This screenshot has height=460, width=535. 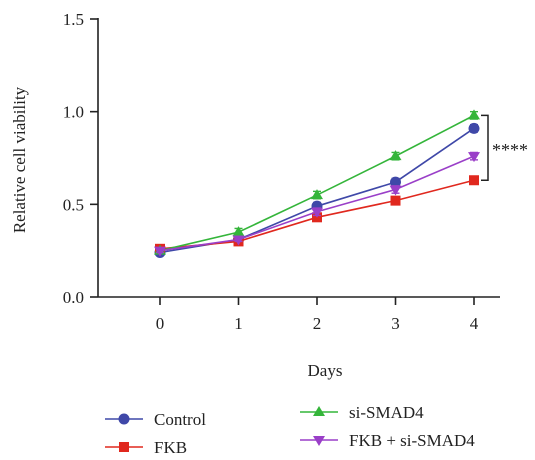 I want to click on x-tick-label: 2, so click(x=317, y=323).